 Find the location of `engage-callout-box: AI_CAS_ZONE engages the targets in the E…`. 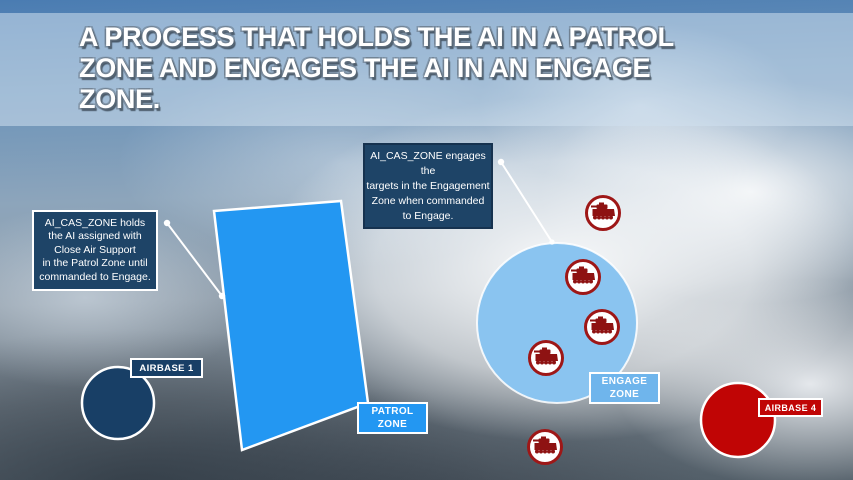

engage-callout-box: AI_CAS_ZONE engages the targets in the E… is located at coordinates (428, 186).